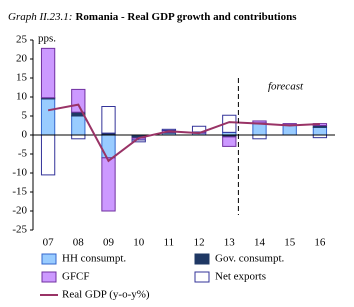 The height and width of the screenshot is (307, 354). Describe the element at coordinates (109, 243) in the screenshot. I see `x-tick-label: 09` at that location.